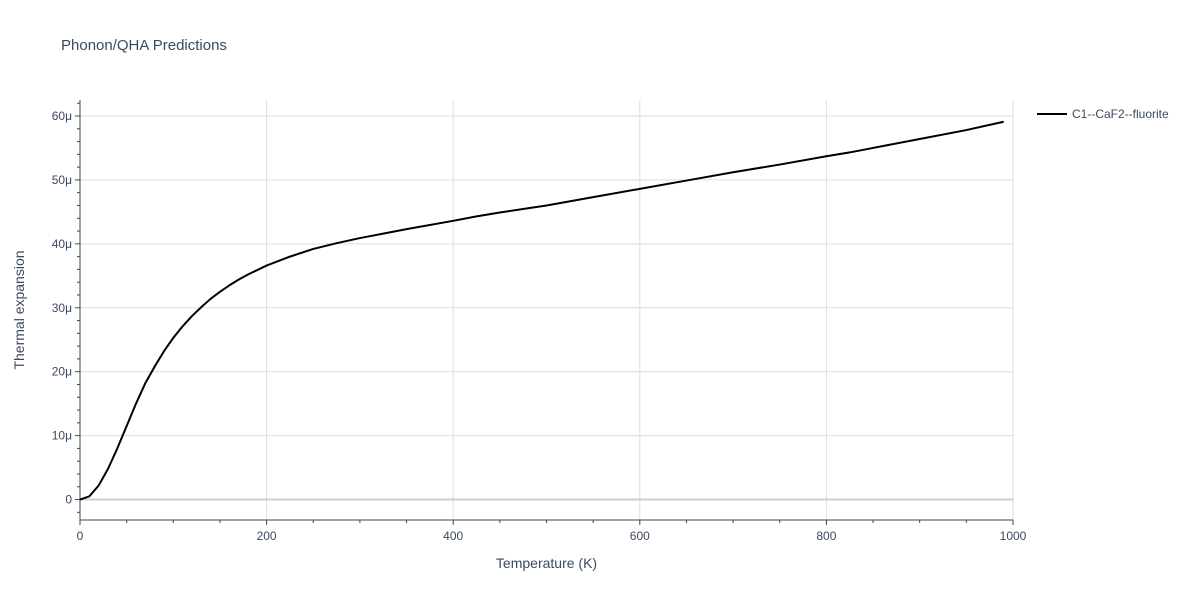 The width and height of the screenshot is (1200, 605). I want to click on y-tick-label: 0, so click(68, 500).